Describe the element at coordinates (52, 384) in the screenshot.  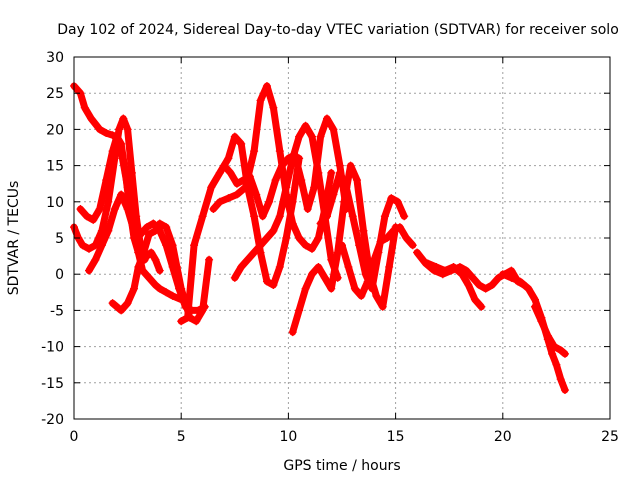
I see `y-tick-label: -15` at that location.